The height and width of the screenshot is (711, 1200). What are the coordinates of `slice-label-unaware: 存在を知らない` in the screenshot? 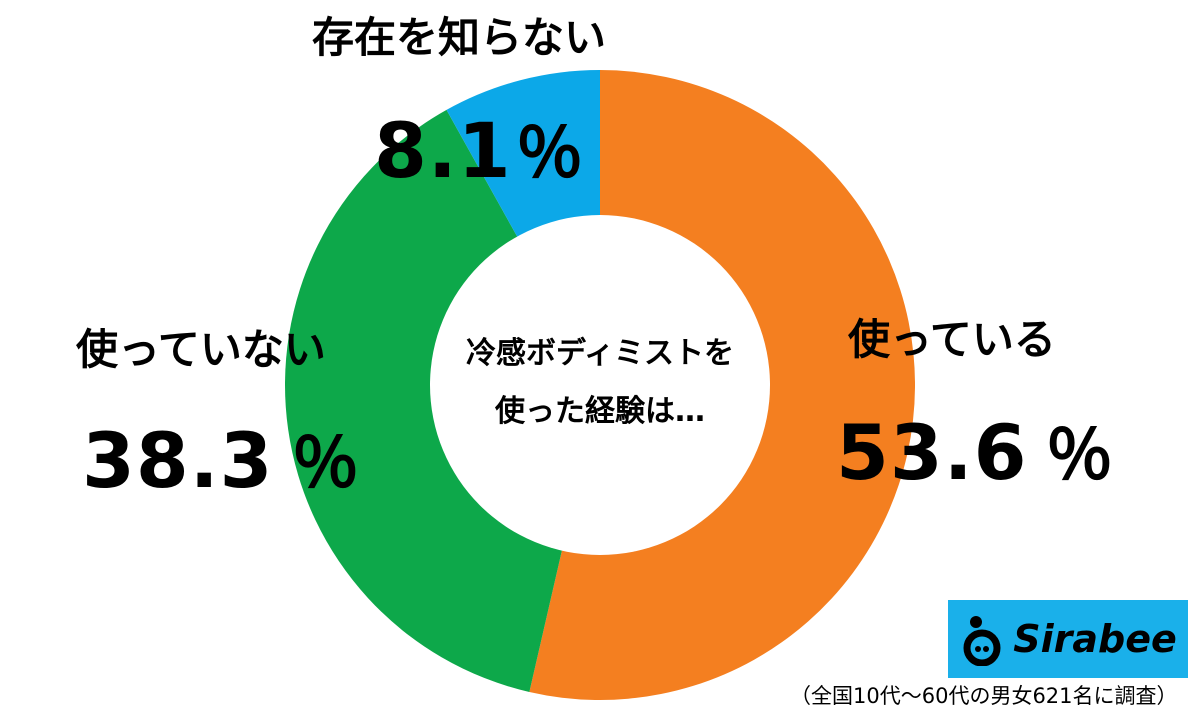 It's located at (459, 37).